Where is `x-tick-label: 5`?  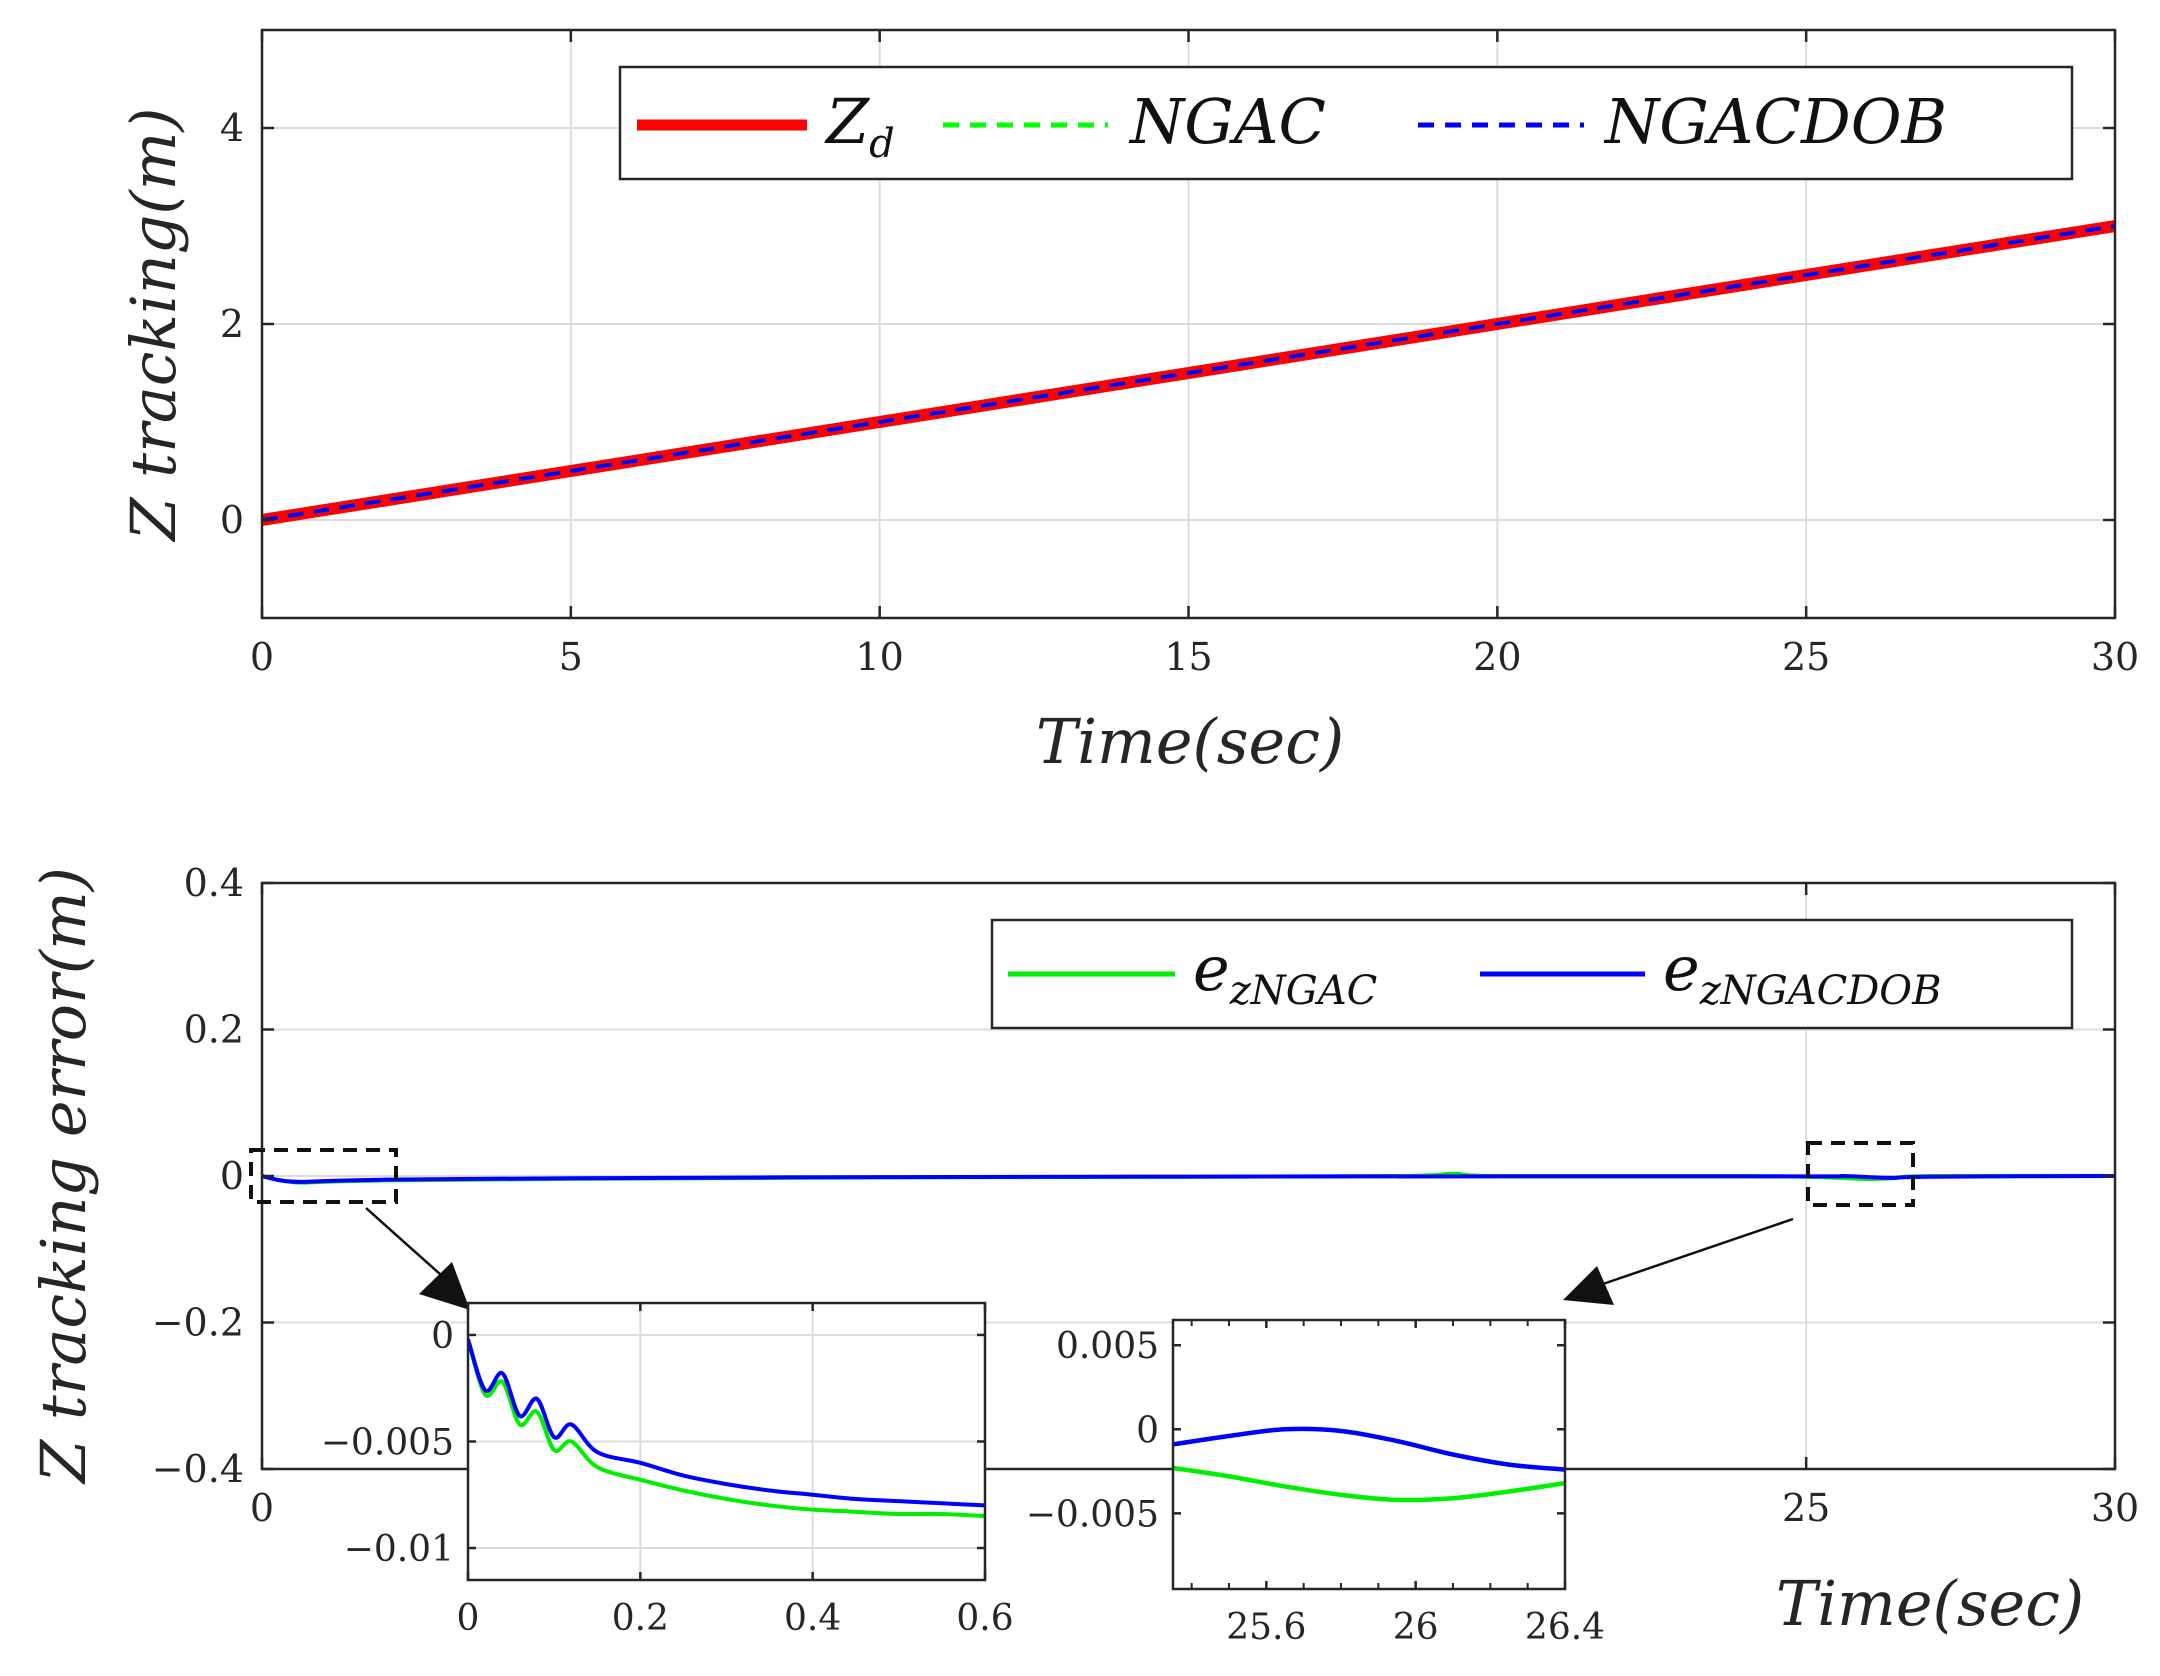
x-tick-label: 5 is located at coordinates (571, 657).